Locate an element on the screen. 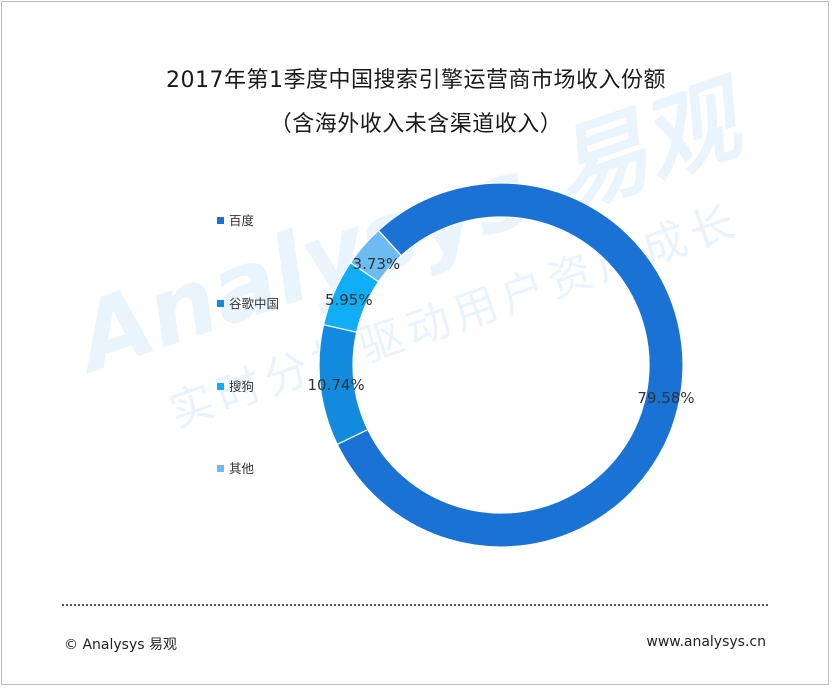 The image size is (832, 688). legend-swatch-other is located at coordinates (220, 468).